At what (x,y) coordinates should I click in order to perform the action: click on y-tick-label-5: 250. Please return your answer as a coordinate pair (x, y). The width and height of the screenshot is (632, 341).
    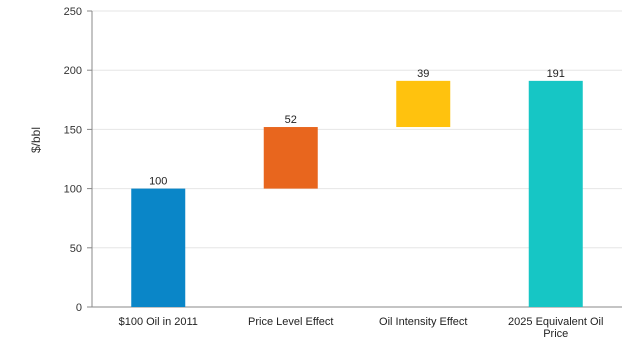
    Looking at the image, I should click on (73, 12).